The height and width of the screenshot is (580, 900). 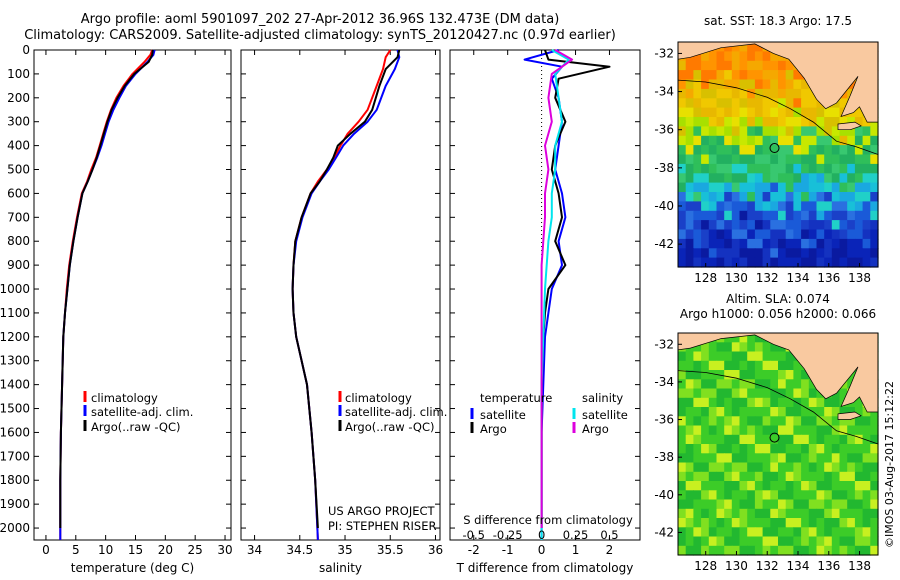 What do you see at coordinates (508, 535) in the screenshot?
I see `top-tick-label: -0.25` at bounding box center [508, 535].